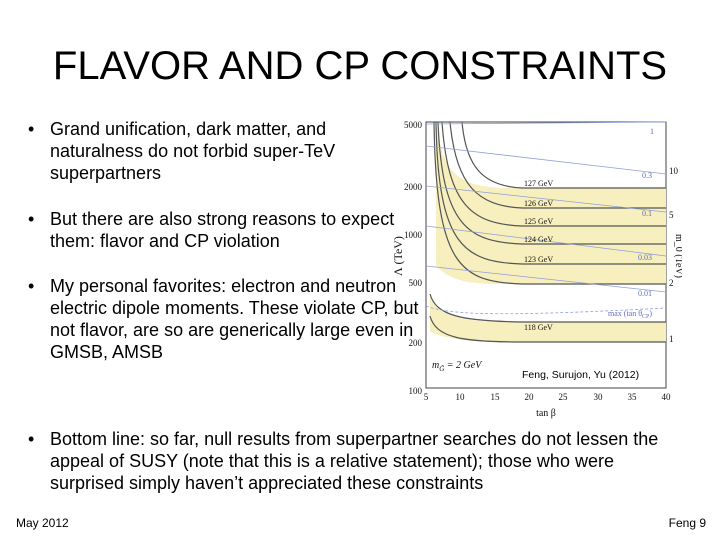 The height and width of the screenshot is (540, 720). I want to click on band-label: 124 GeV, so click(538, 239).